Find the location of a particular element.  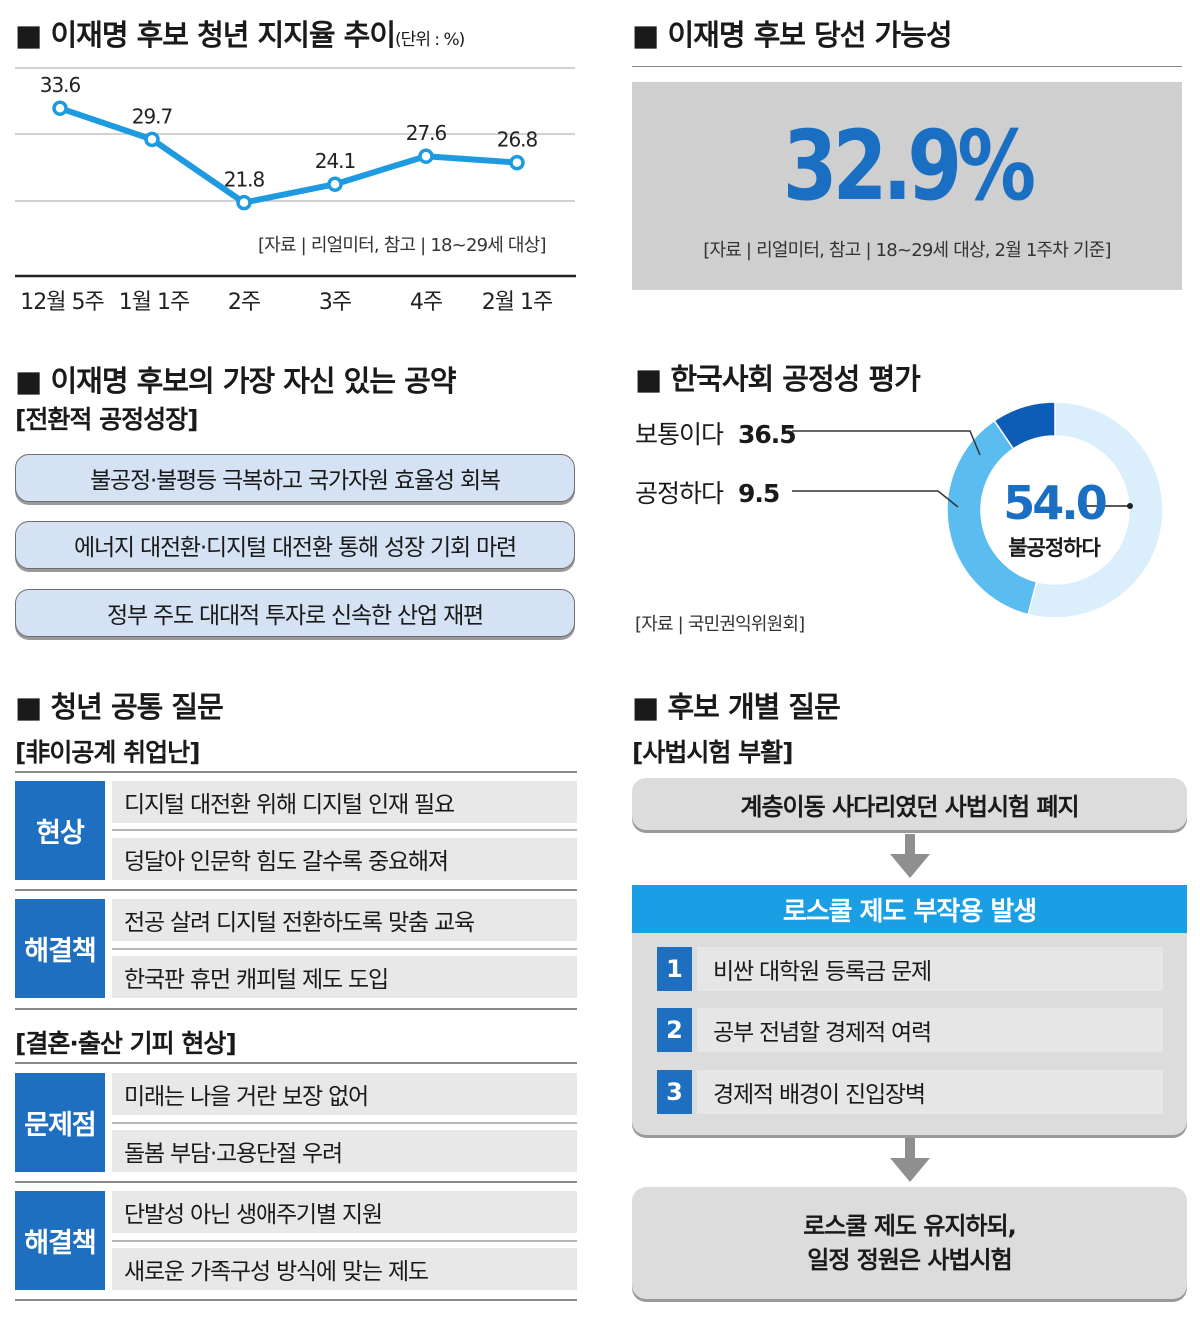

line-series is located at coordinates (288, 155).